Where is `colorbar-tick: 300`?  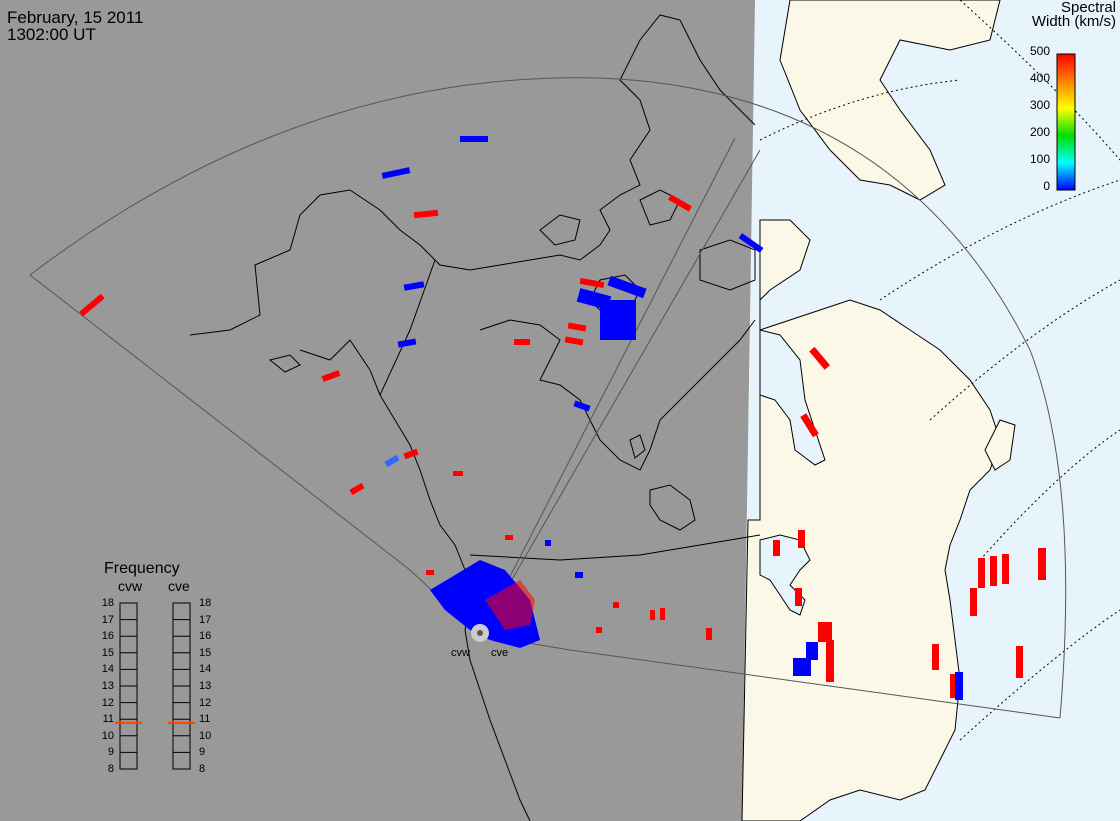
colorbar-tick: 300 is located at coordinates (1039, 105).